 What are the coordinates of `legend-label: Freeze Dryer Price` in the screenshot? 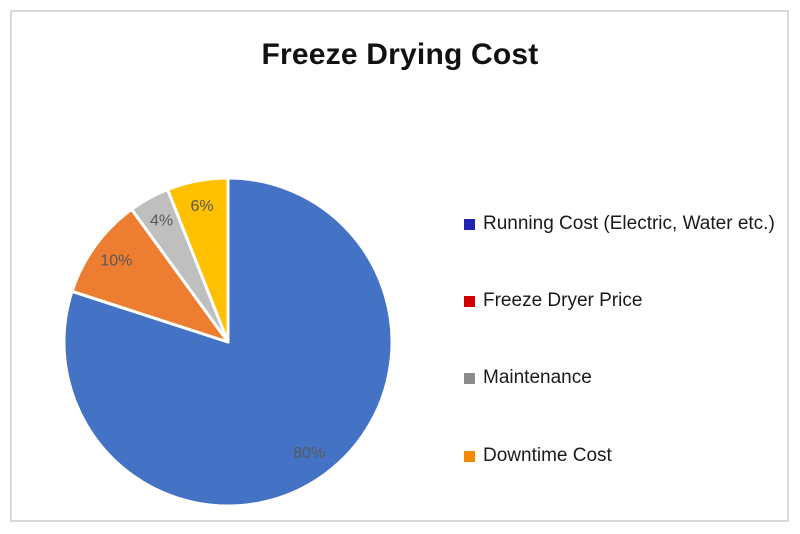 It's located at (563, 300).